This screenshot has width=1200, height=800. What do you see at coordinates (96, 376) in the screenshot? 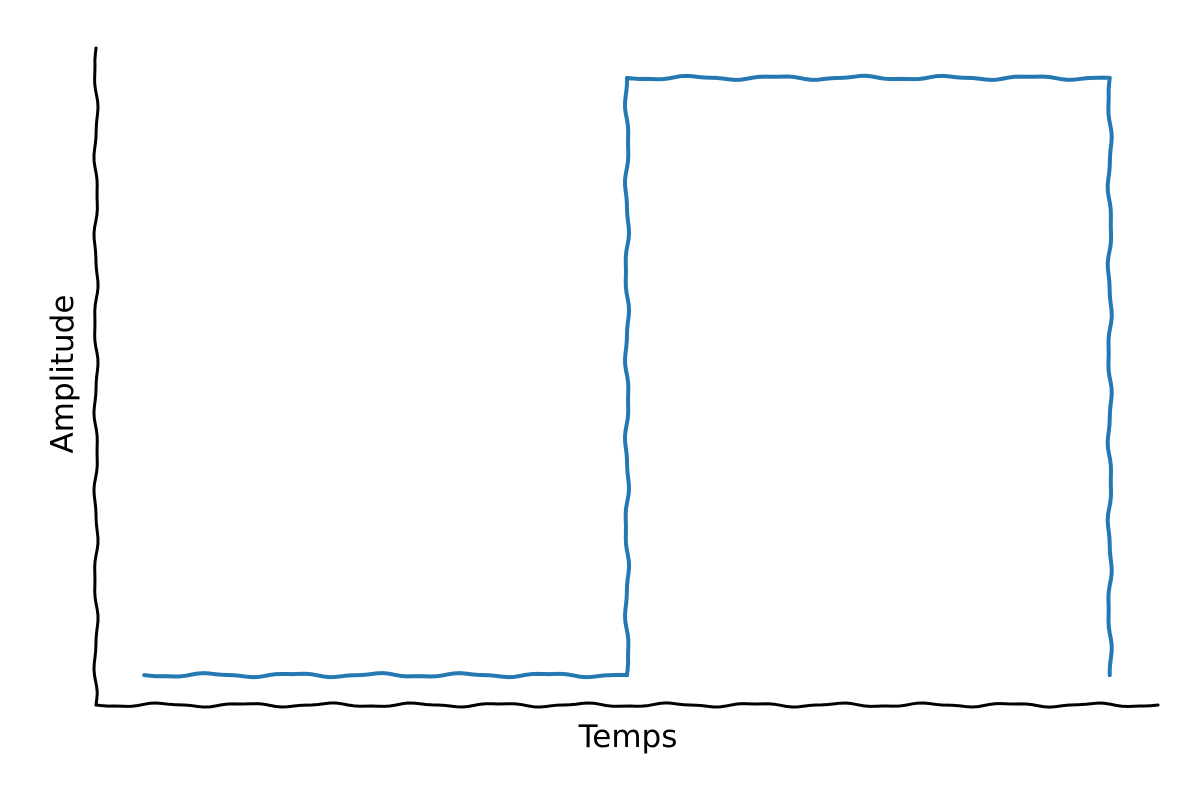
I see `y-axis-line` at bounding box center [96, 376].